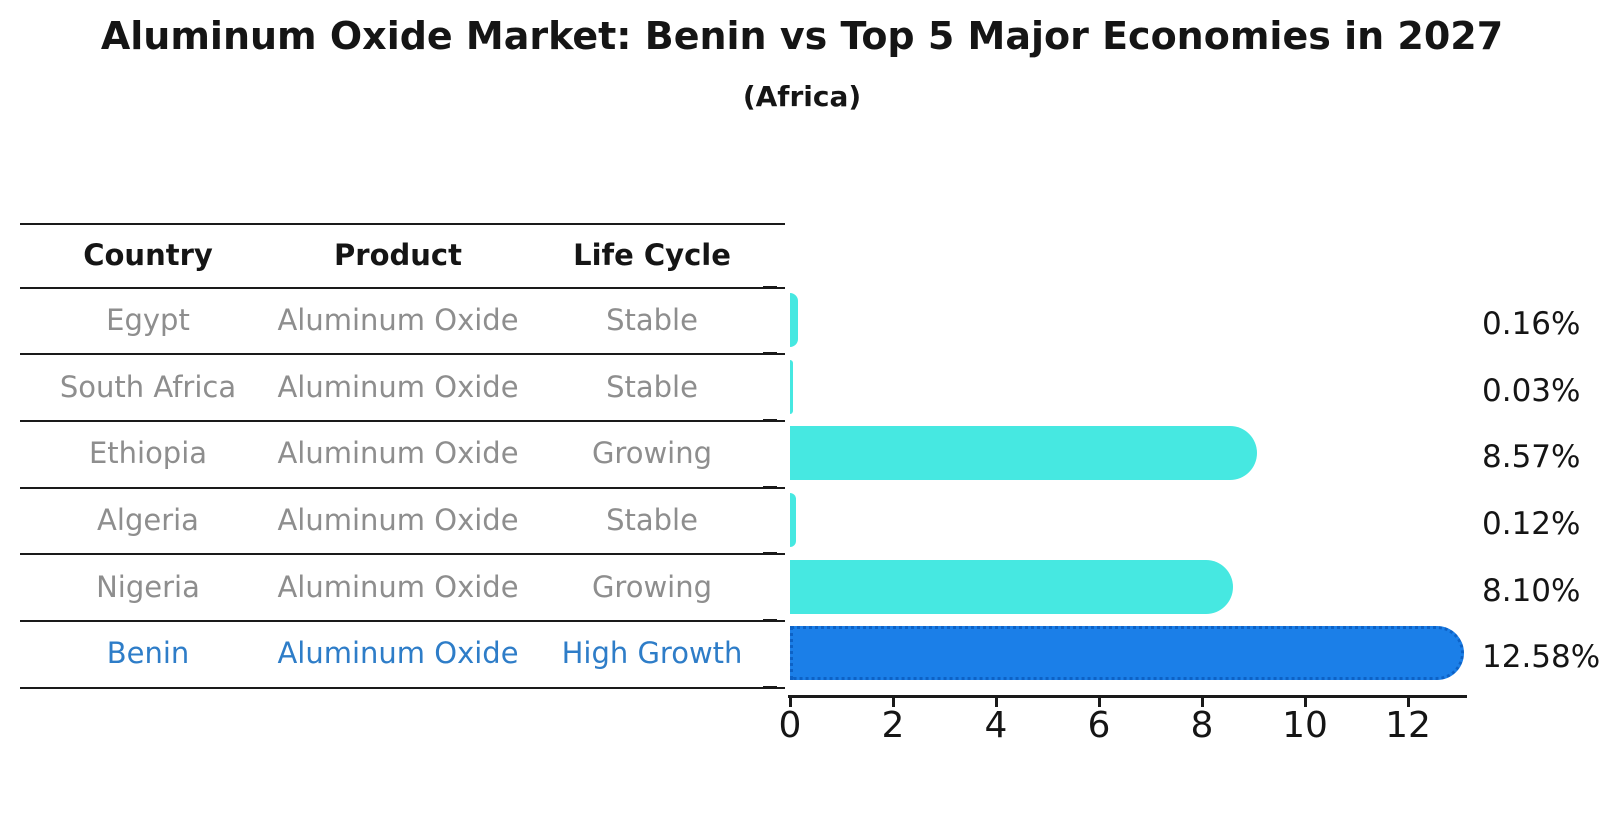 The width and height of the screenshot is (1604, 823). What do you see at coordinates (1127, 696) in the screenshot?
I see `x-axis-line` at bounding box center [1127, 696].